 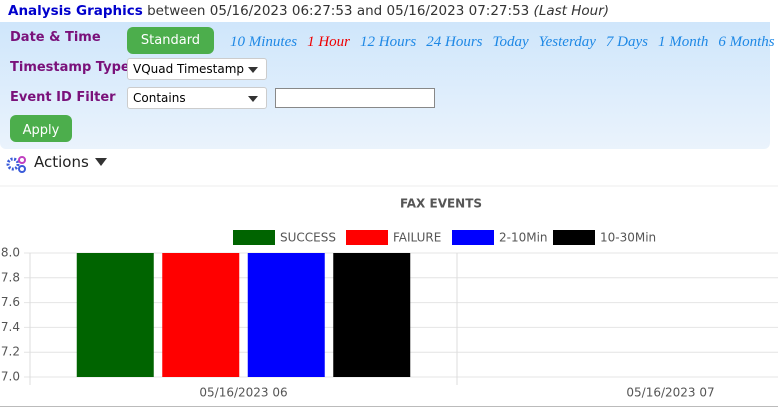 What do you see at coordinates (63, 97) in the screenshot?
I see `label: Event ID Filter` at bounding box center [63, 97].